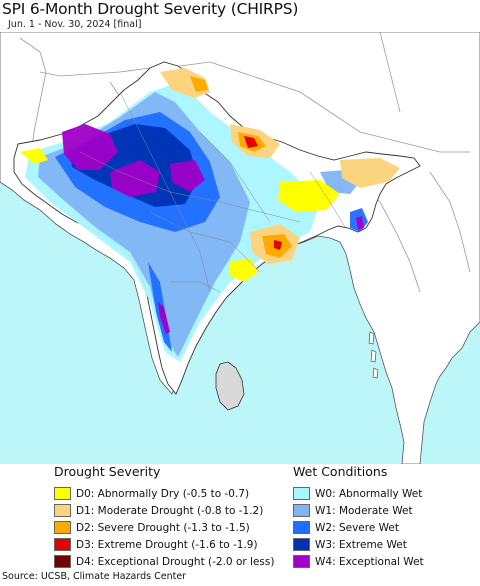 This screenshot has height=586, width=480. I want to click on drought-legend-item: D2: Severe Drought (-1.3 to -1.5), so click(164, 527).